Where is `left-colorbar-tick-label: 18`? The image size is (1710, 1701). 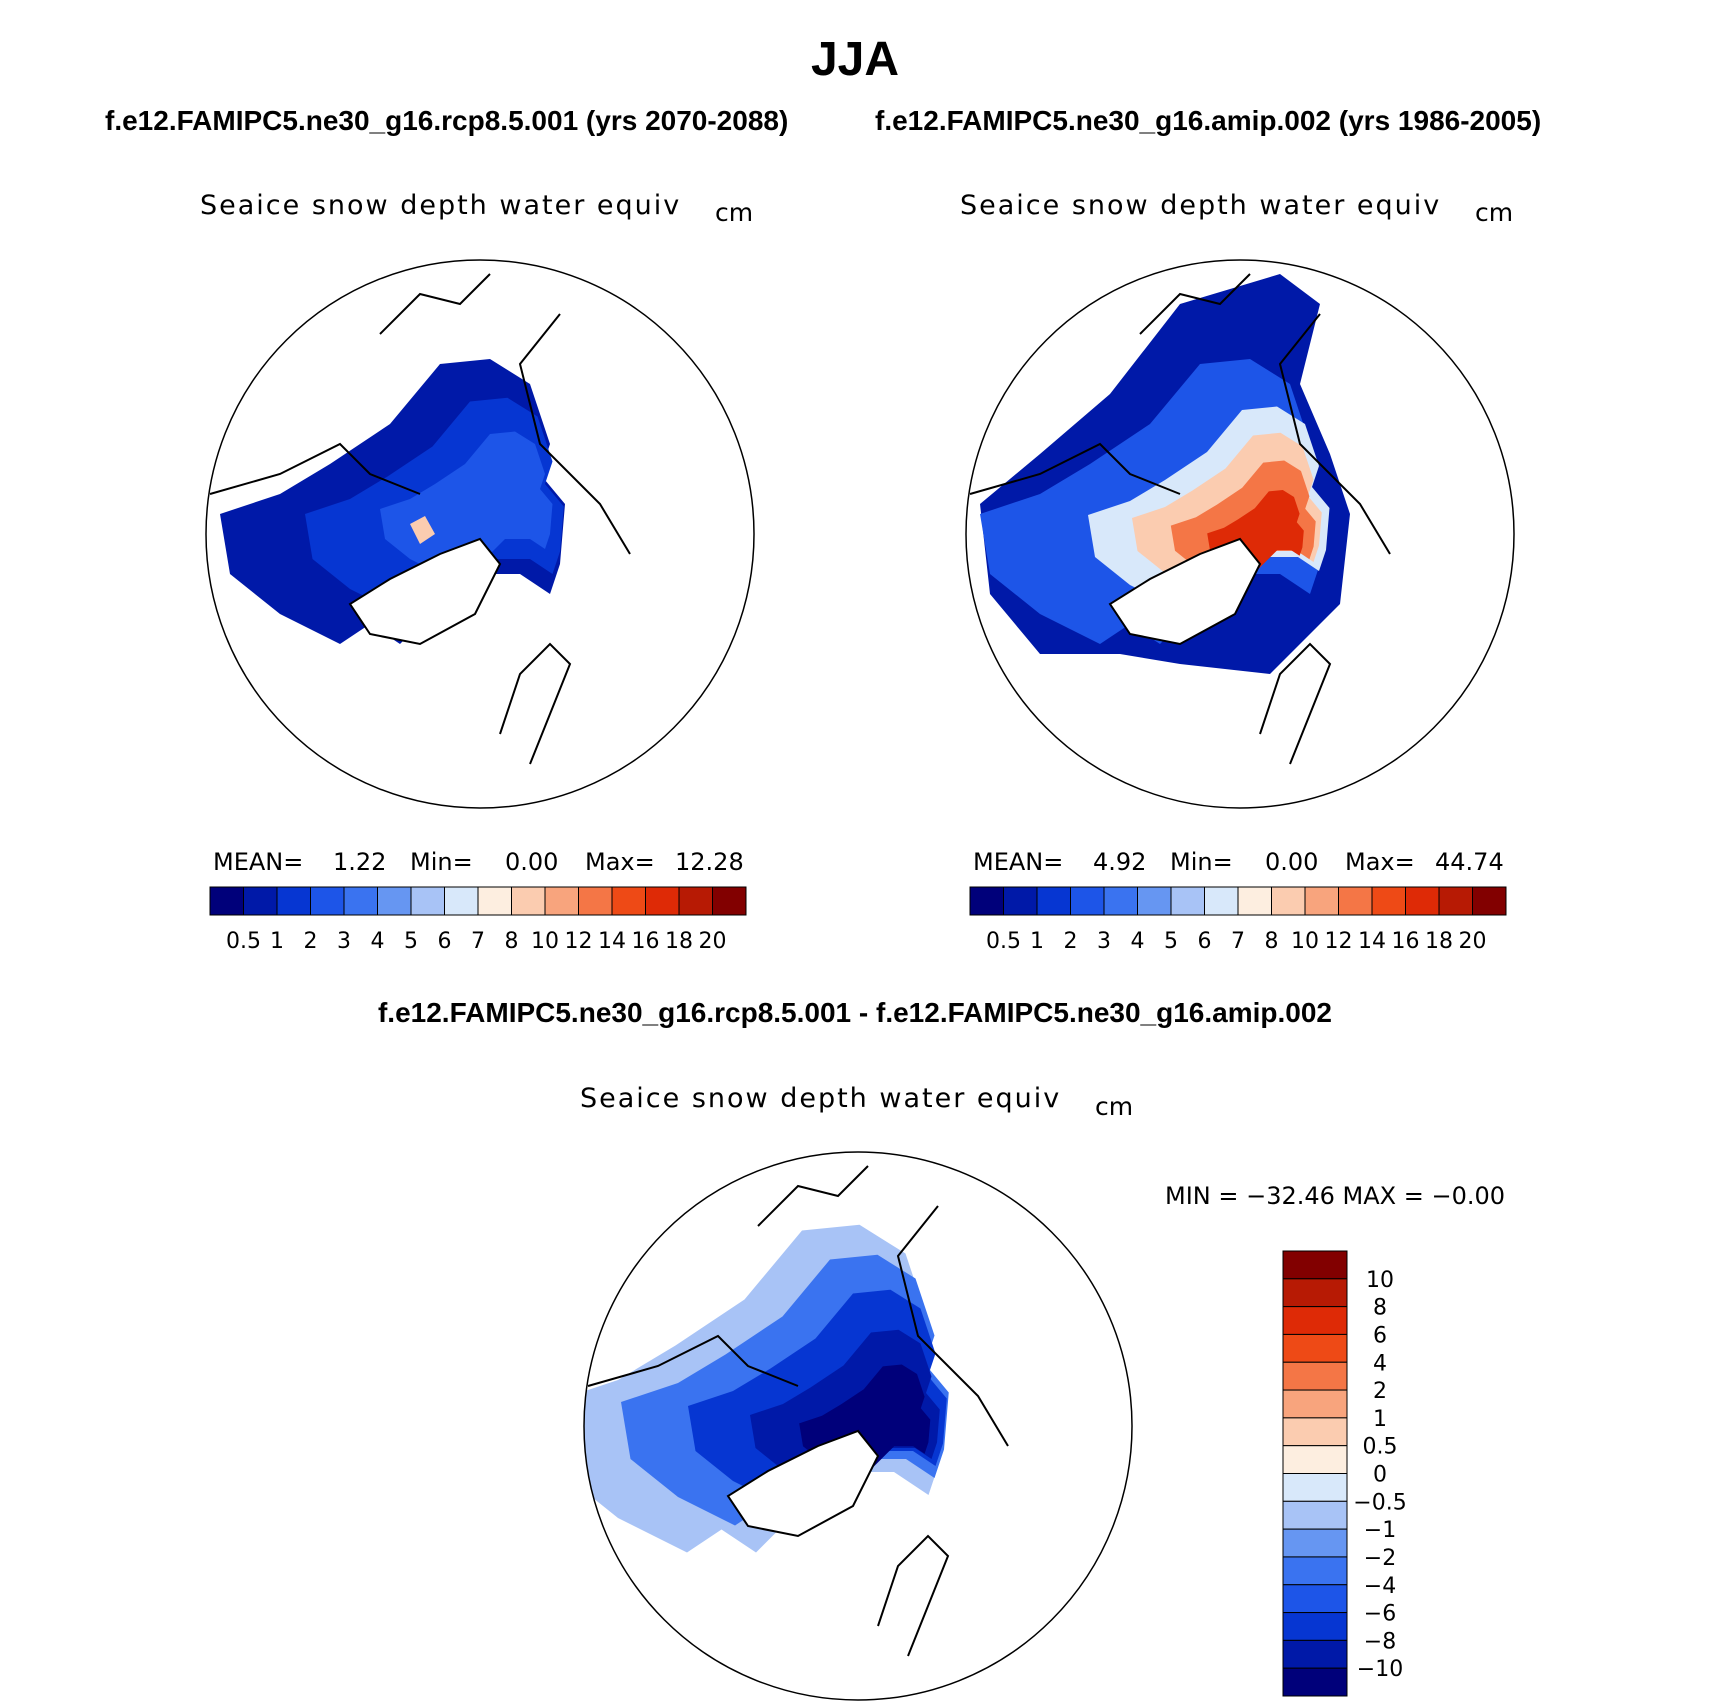 left-colorbar-tick-label: 18 is located at coordinates (679, 941).